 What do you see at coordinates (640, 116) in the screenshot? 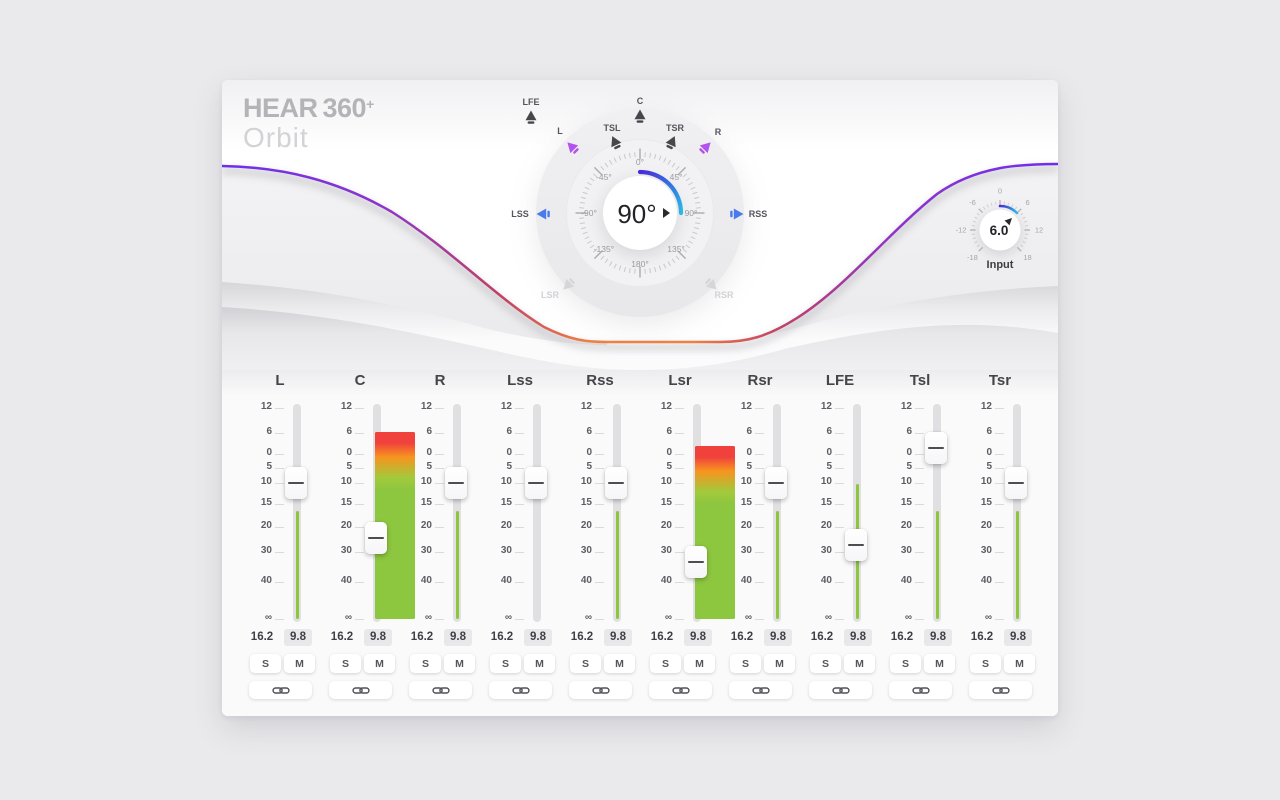
I see `speaker-icon-c` at bounding box center [640, 116].